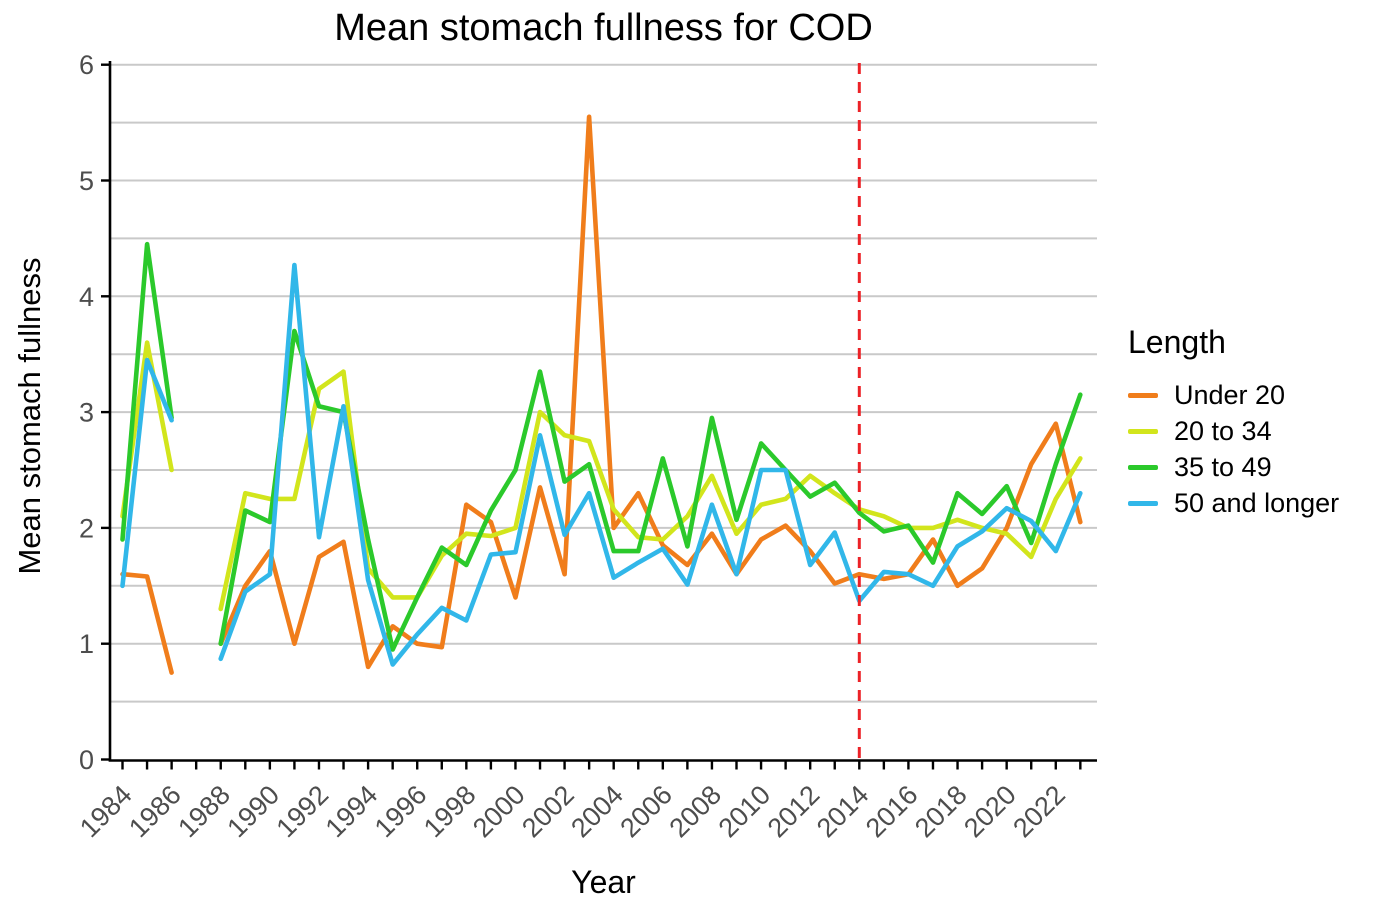  What do you see at coordinates (1223, 466) in the screenshot?
I see `legend-label: 35 to 49` at bounding box center [1223, 466].